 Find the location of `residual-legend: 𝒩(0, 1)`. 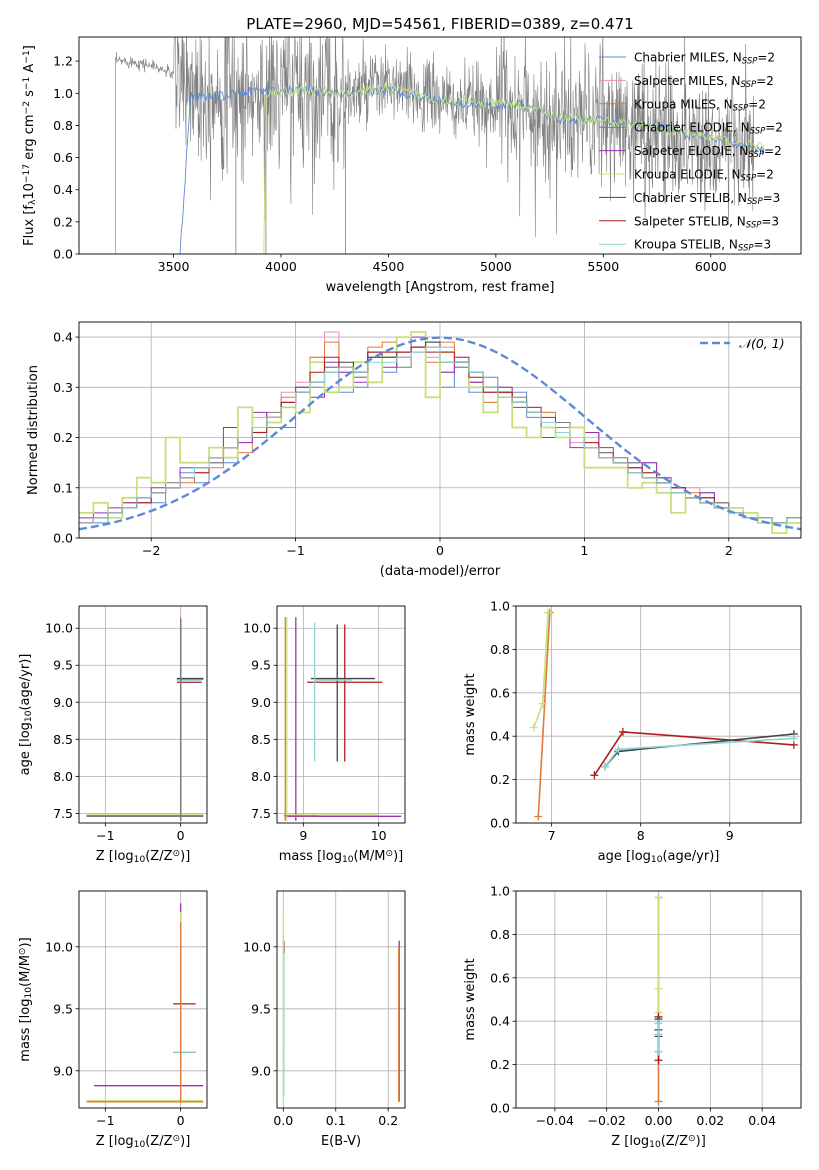

residual-legend: 𝒩(0, 1) is located at coordinates (742, 343).